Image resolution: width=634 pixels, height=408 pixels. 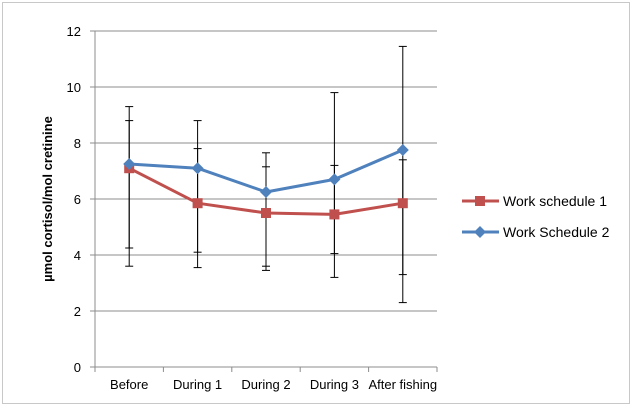 I want to click on legend-entry-1: Work schedule 1, so click(x=534, y=201).